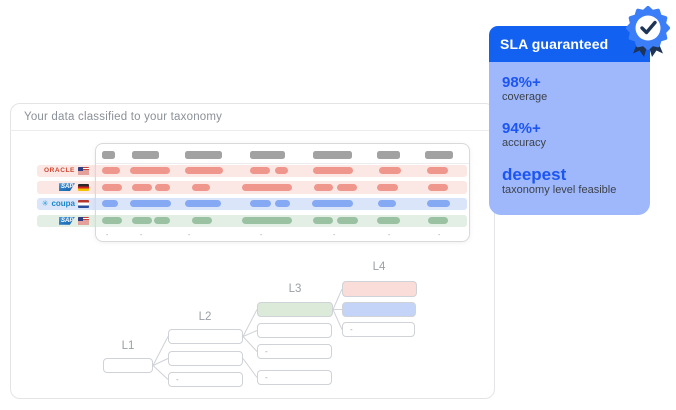 The width and height of the screenshot is (676, 410). Describe the element at coordinates (123, 116) in the screenshot. I see `card-title: Your data classified to your taxonomy` at that location.